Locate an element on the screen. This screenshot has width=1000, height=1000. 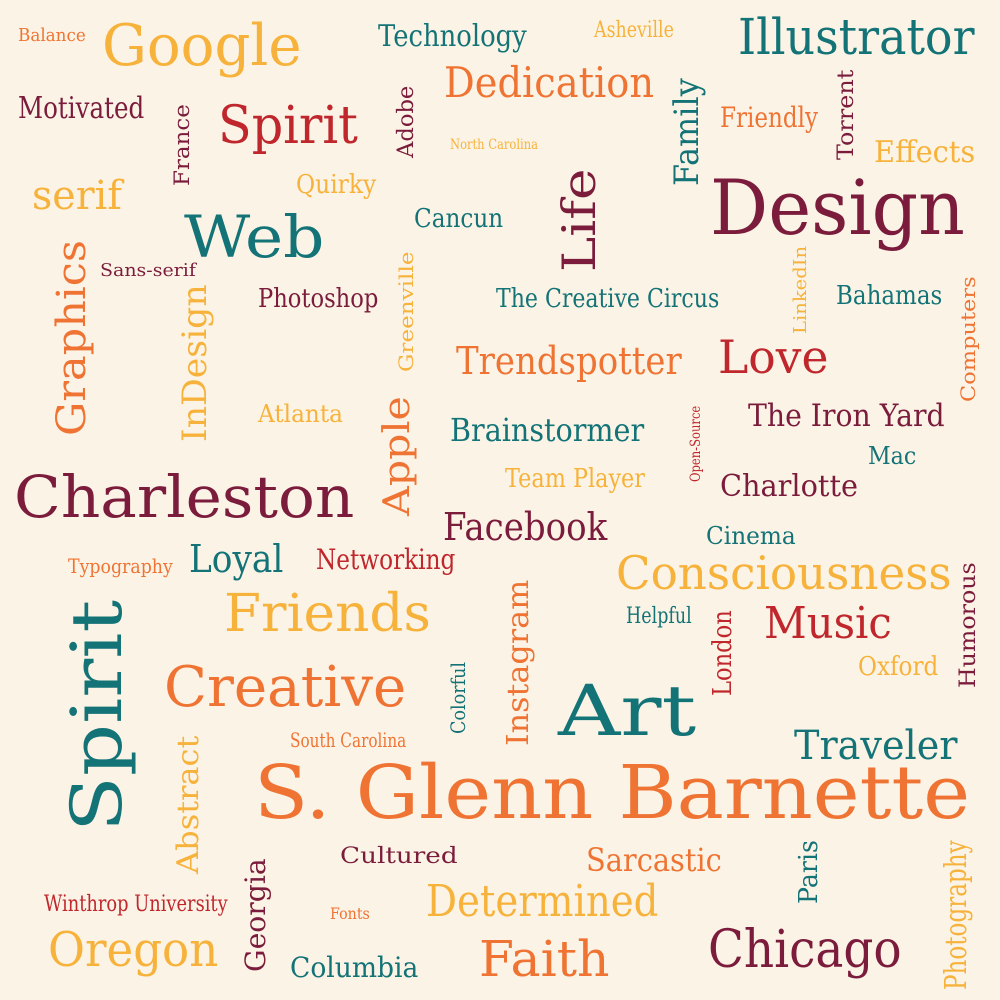
word-torrent: Torrent is located at coordinates (846, 114).